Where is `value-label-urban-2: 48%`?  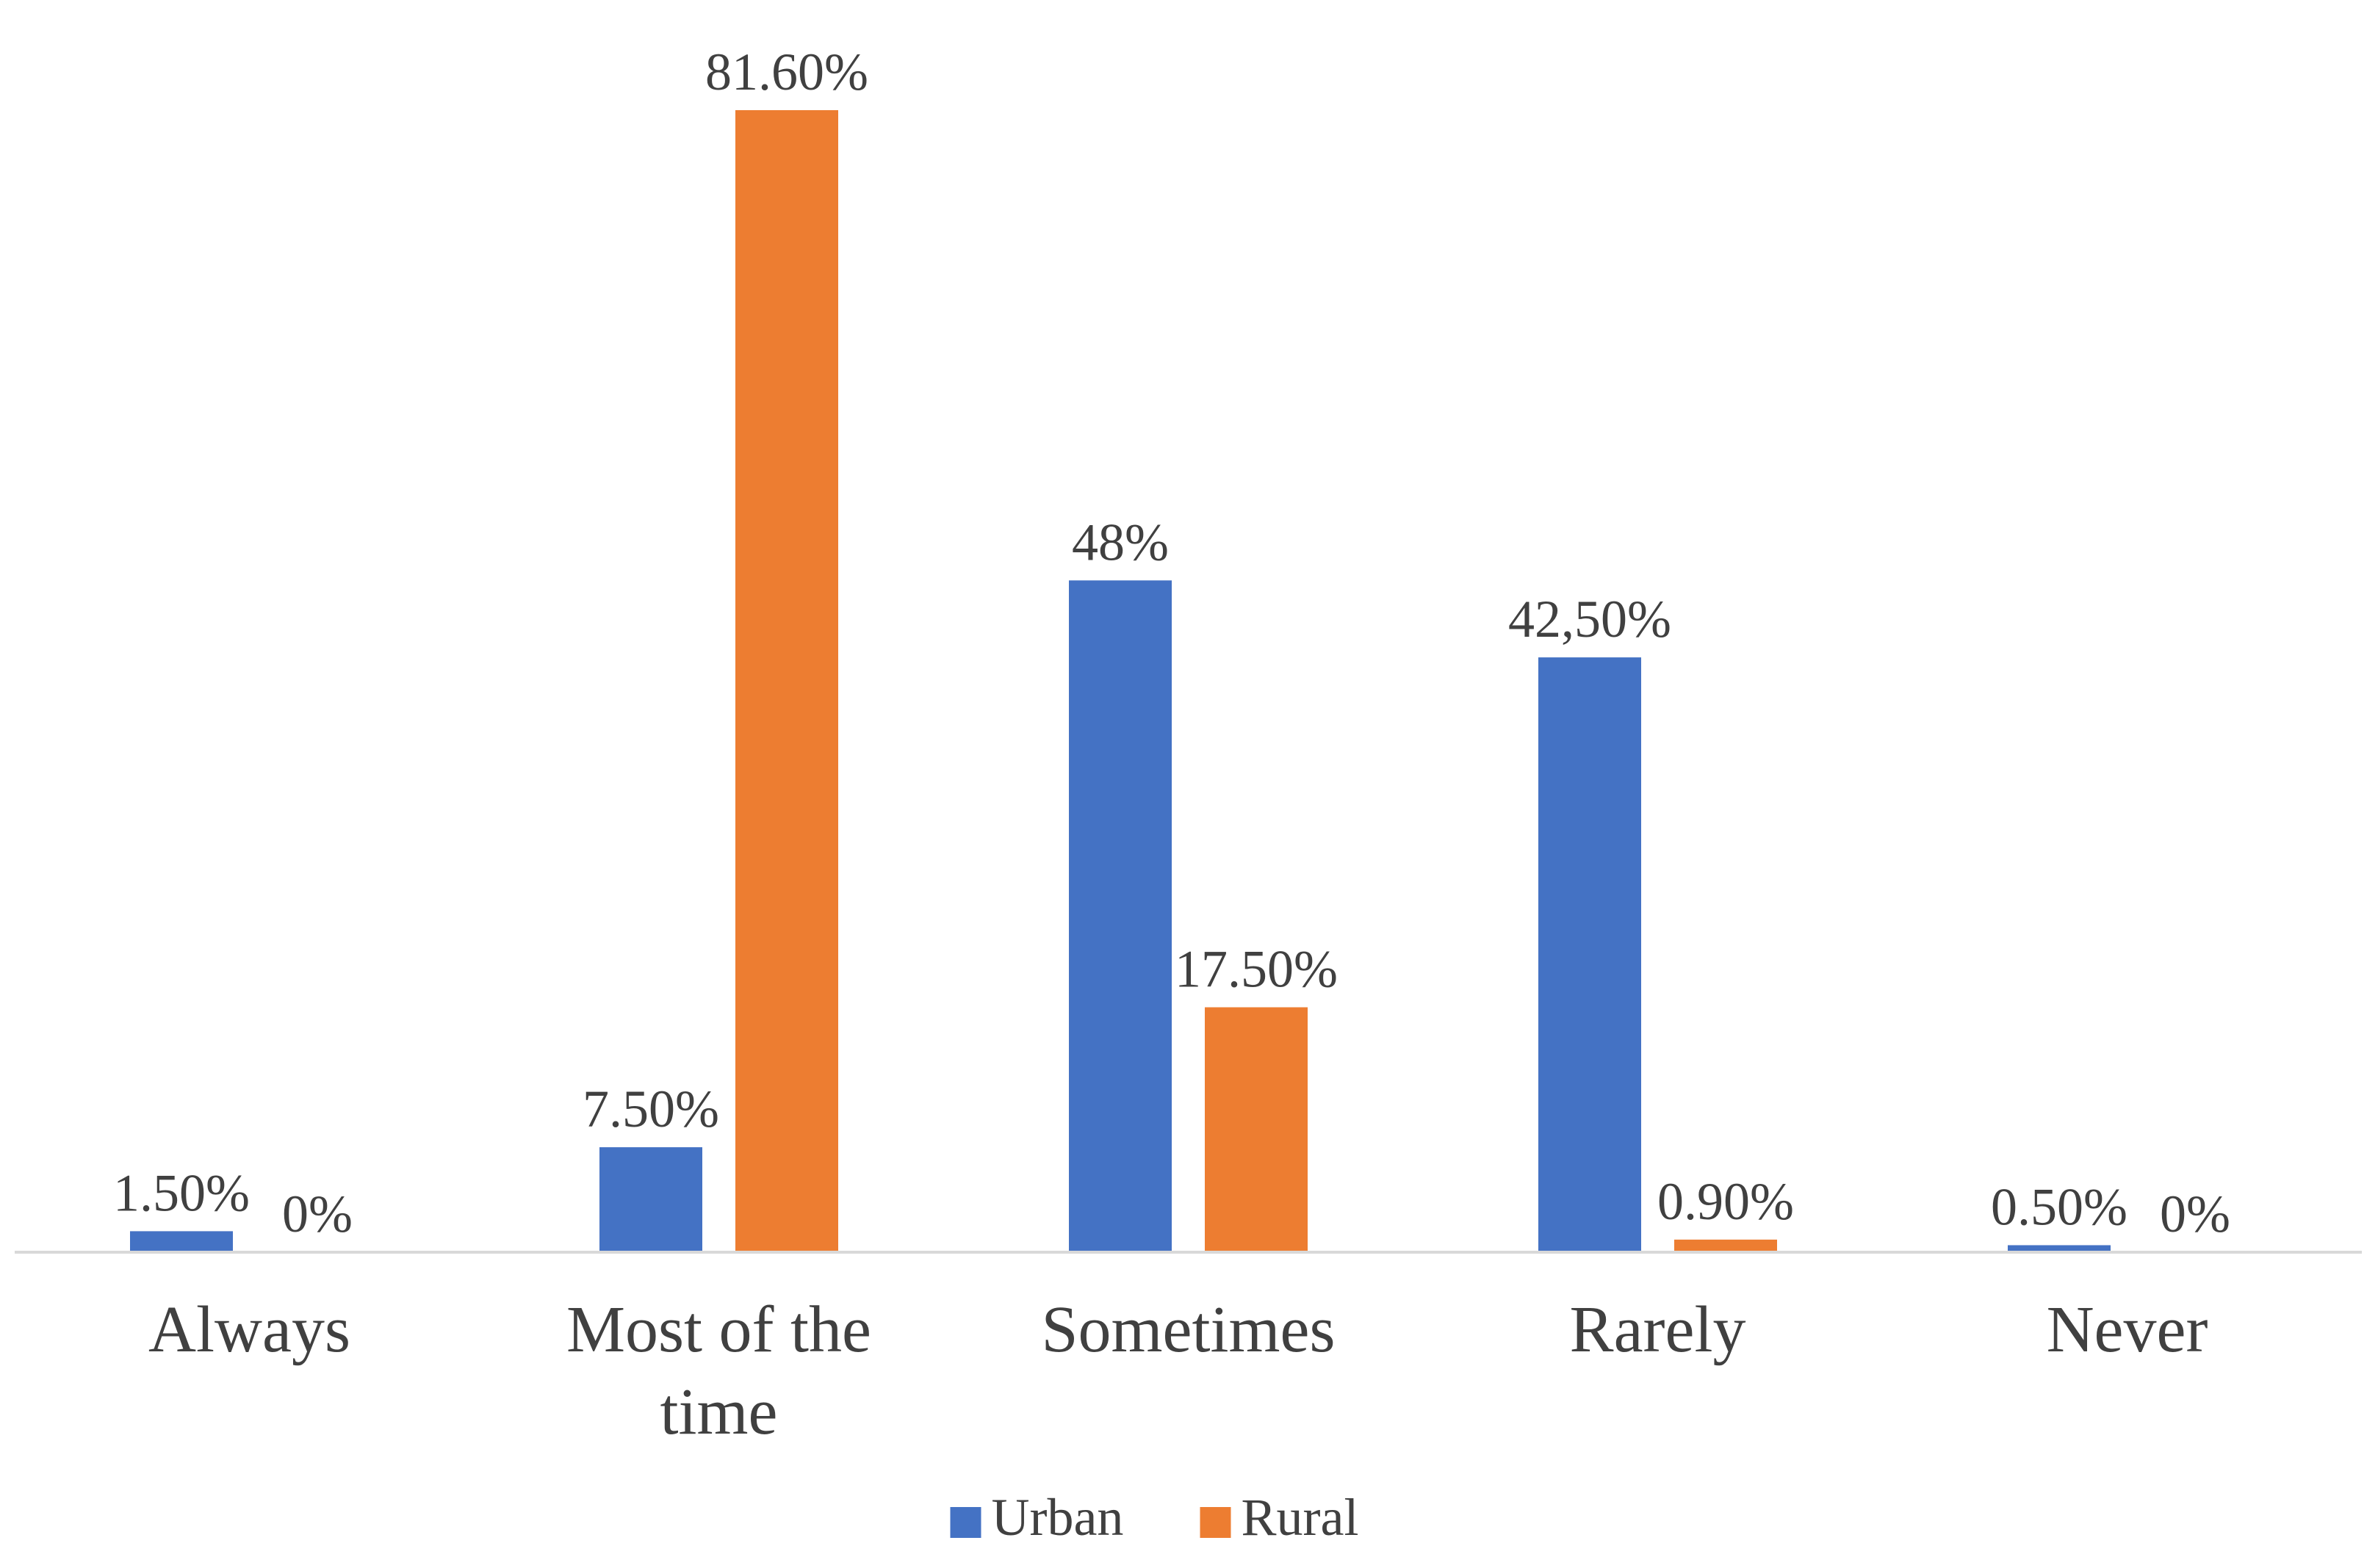
value-label-urban-2: 48% is located at coordinates (1120, 542).